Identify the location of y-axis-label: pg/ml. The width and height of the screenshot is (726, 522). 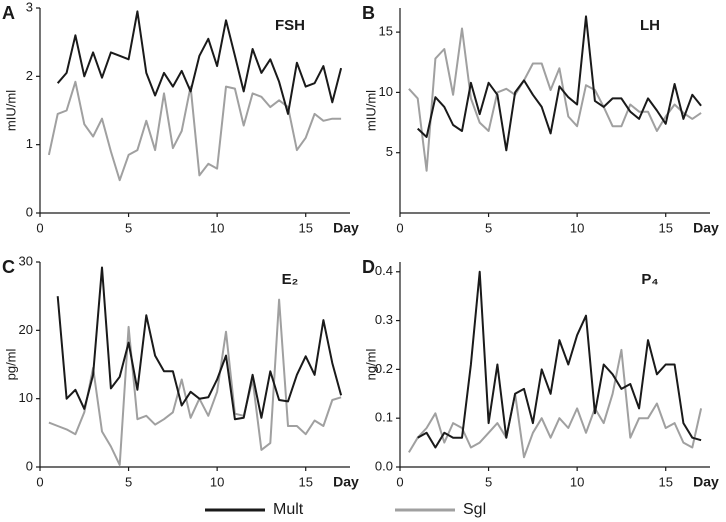
(10, 364).